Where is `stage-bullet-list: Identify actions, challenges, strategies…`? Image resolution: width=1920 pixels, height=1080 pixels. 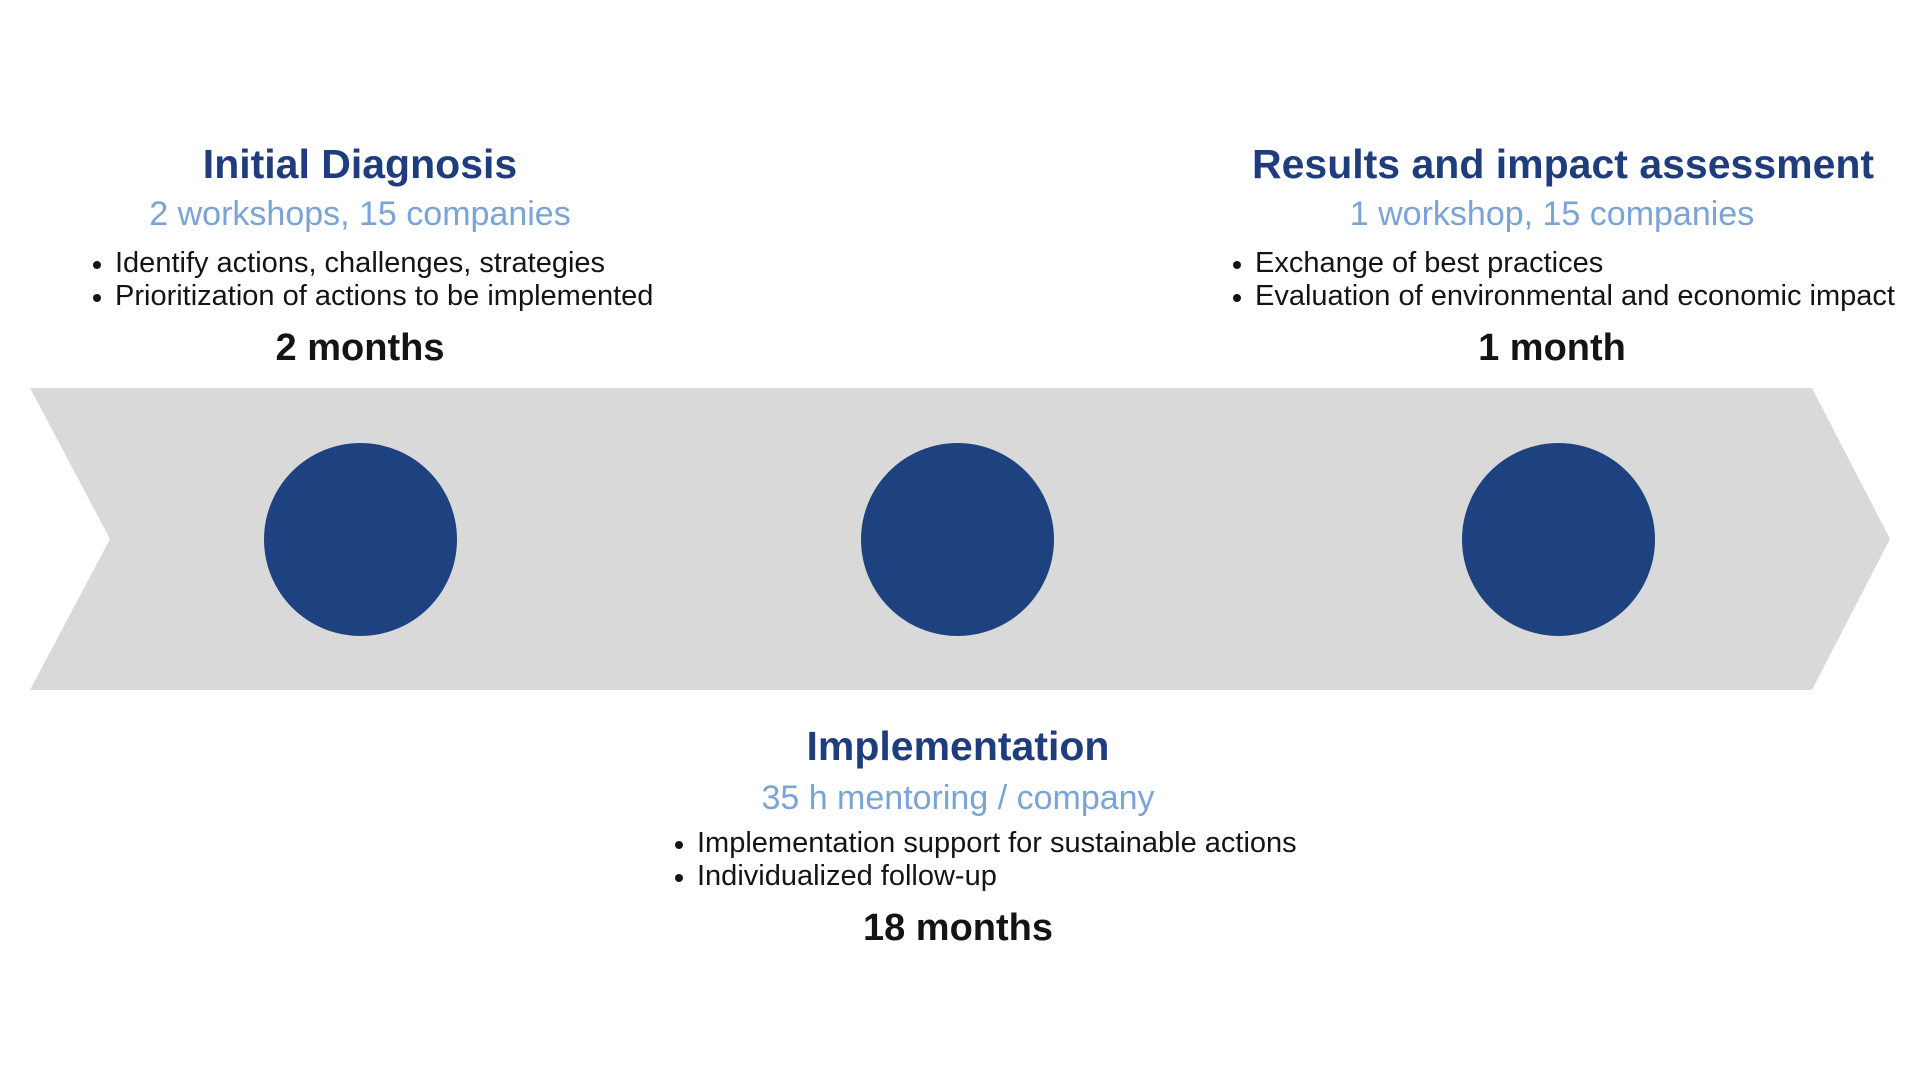
stage-bullet-list: Identify actions, challenges, strategies… is located at coordinates (373, 279).